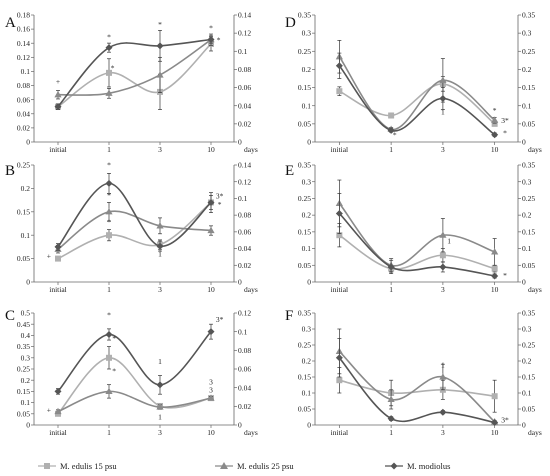 The width and height of the screenshot is (550, 476). I want to click on y2-tick-label: 0.04, so click(244, 105).